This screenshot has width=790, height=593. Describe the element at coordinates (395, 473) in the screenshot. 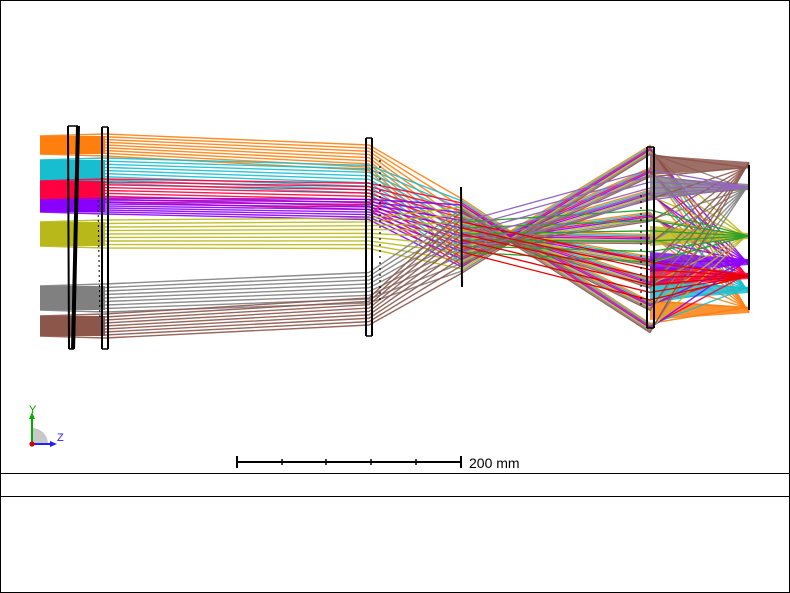

I see `panel-divider-top` at that location.